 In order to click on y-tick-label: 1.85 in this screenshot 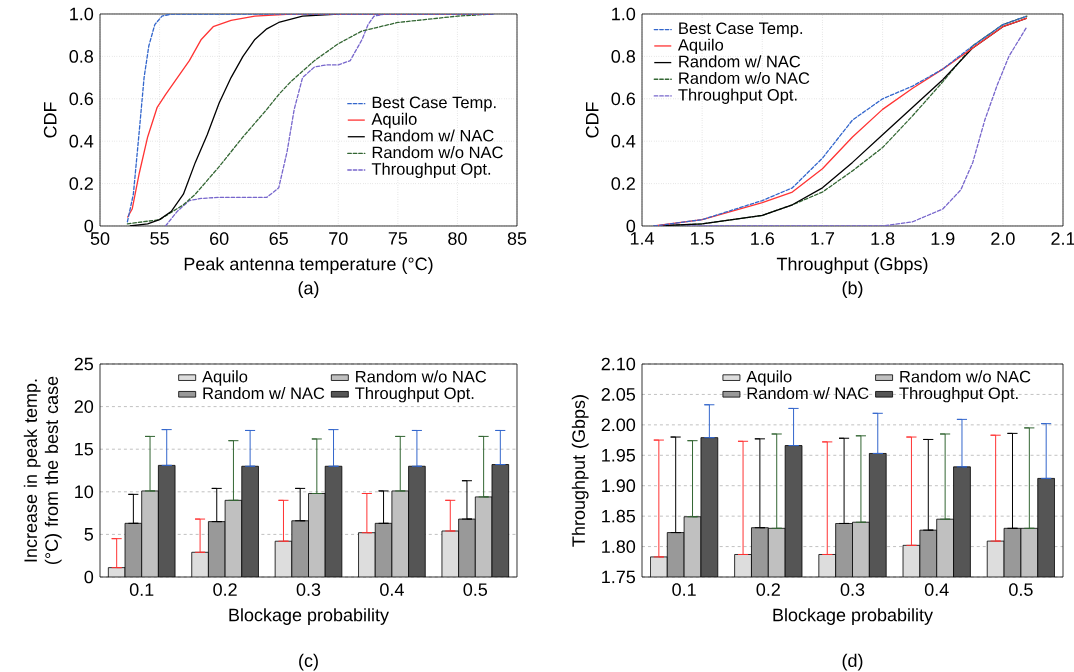, I will do `click(619, 516)`.